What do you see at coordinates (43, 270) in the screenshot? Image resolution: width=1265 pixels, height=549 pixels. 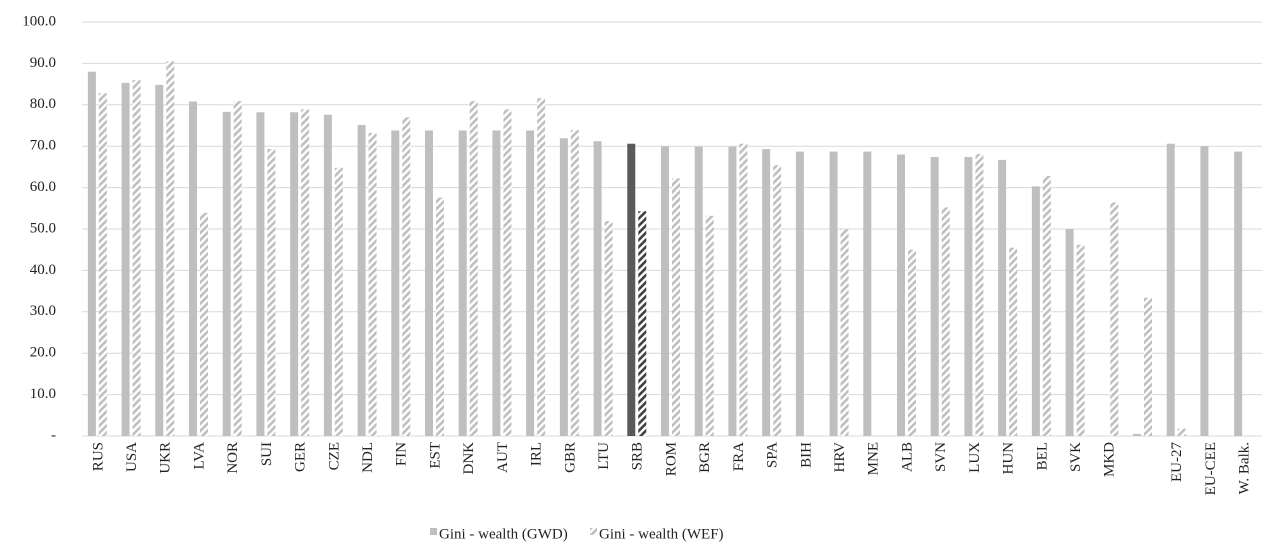 I see `y-tick-label: 40.0` at bounding box center [43, 270].